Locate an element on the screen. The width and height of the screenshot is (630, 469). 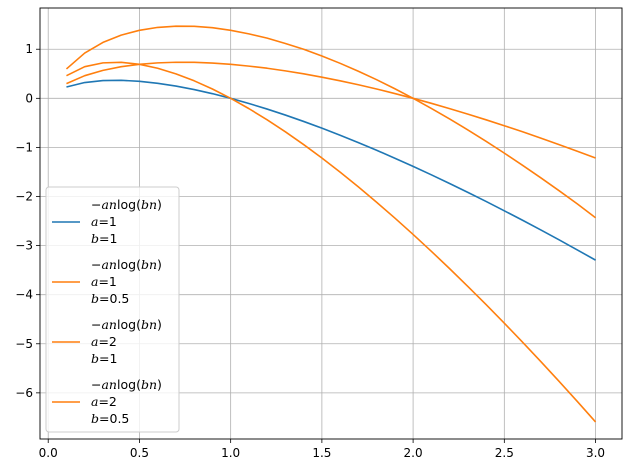
y-tick-label: −6 is located at coordinates (24, 393).